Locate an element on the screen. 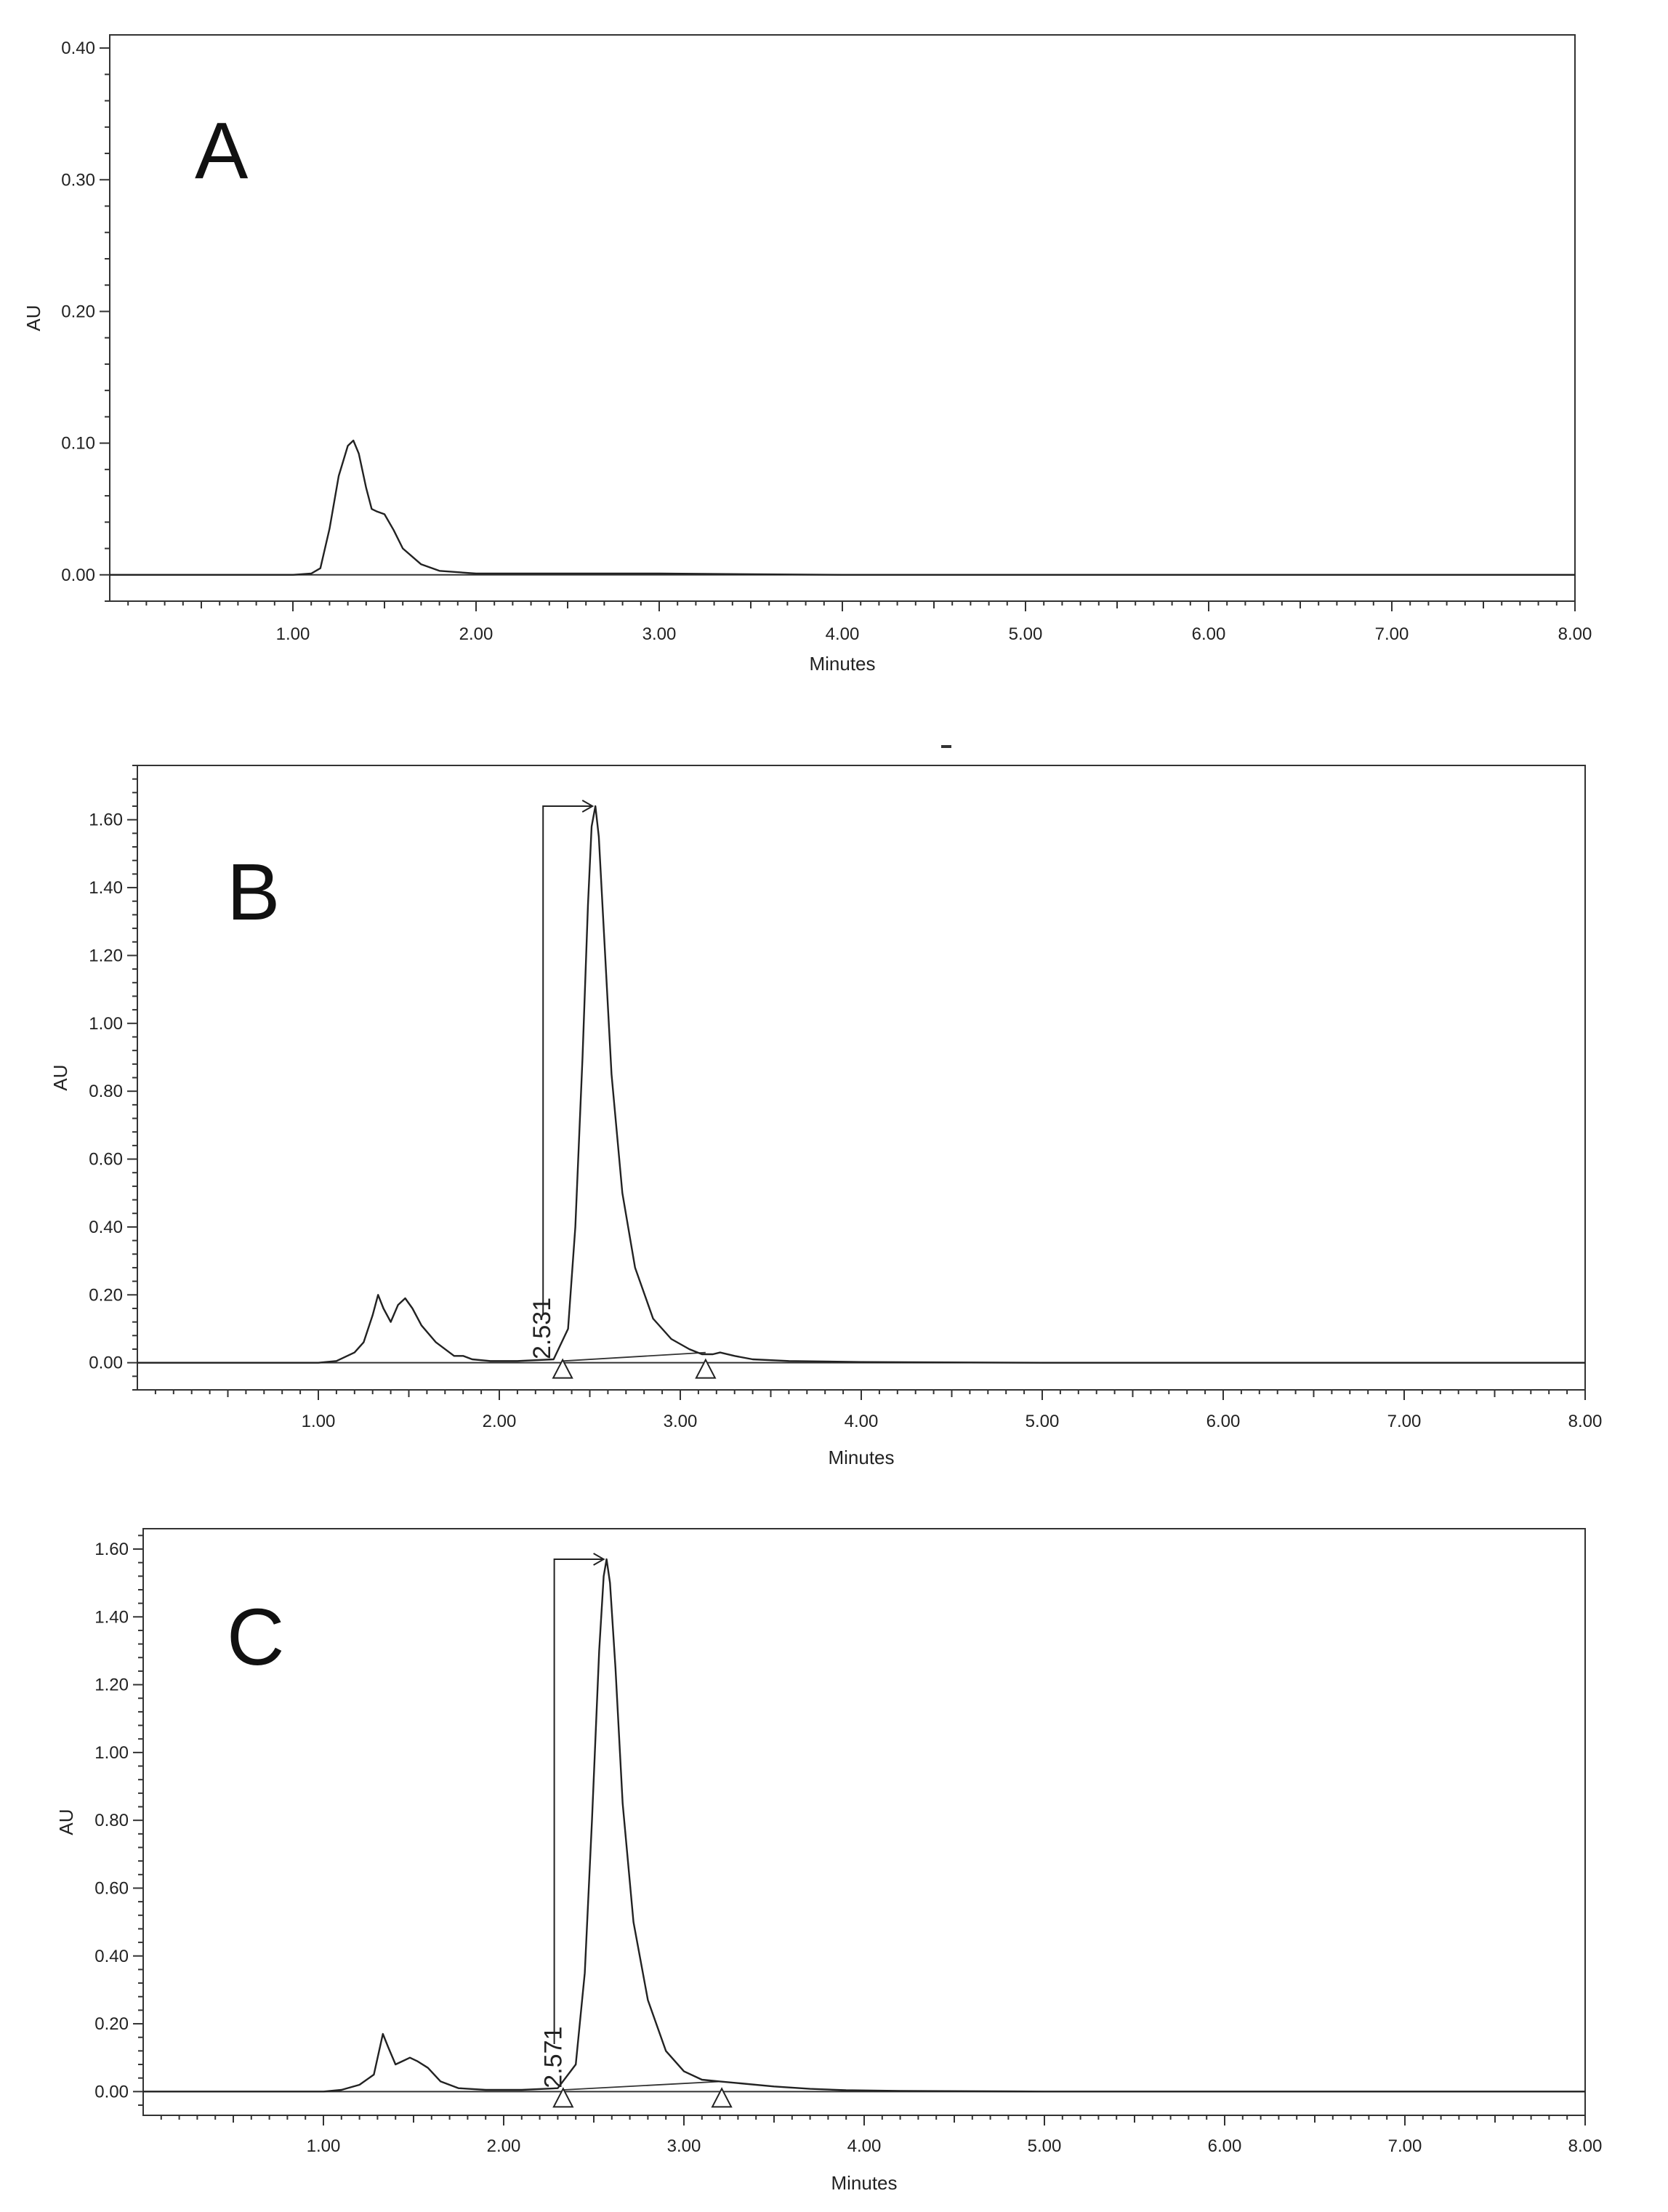 This screenshot has width=1668, height=2212. peak-retention-time-label: 2.531 is located at coordinates (542, 1328).